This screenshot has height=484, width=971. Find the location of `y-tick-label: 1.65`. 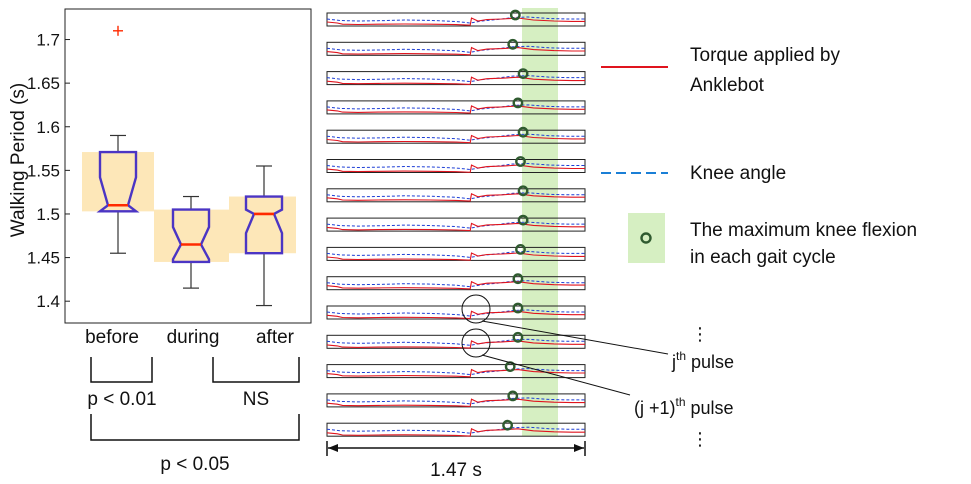

y-tick-label: 1.65 is located at coordinates (43, 83).